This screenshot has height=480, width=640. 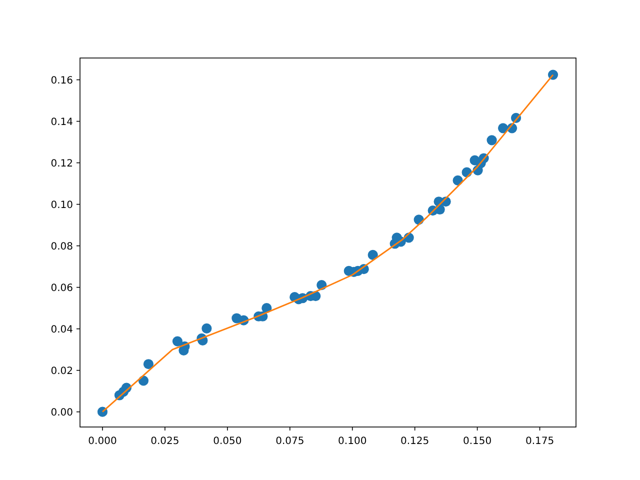 What do you see at coordinates (415, 441) in the screenshot?
I see `x-tick-label: 0.125` at bounding box center [415, 441].